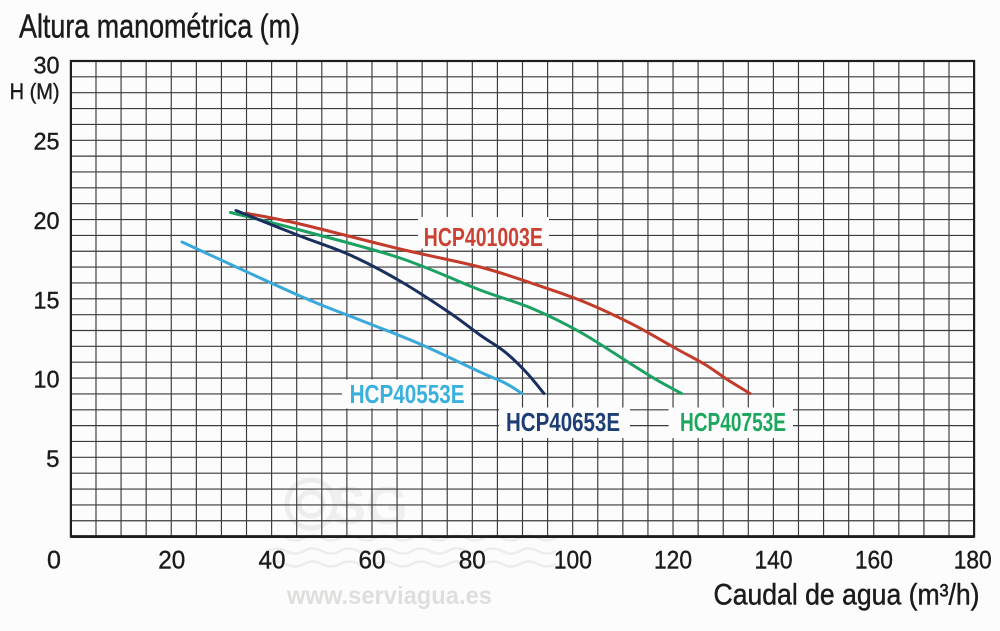 The height and width of the screenshot is (631, 1000). What do you see at coordinates (35, 91) in the screenshot?
I see `svg-text: H (M)` at bounding box center [35, 91].